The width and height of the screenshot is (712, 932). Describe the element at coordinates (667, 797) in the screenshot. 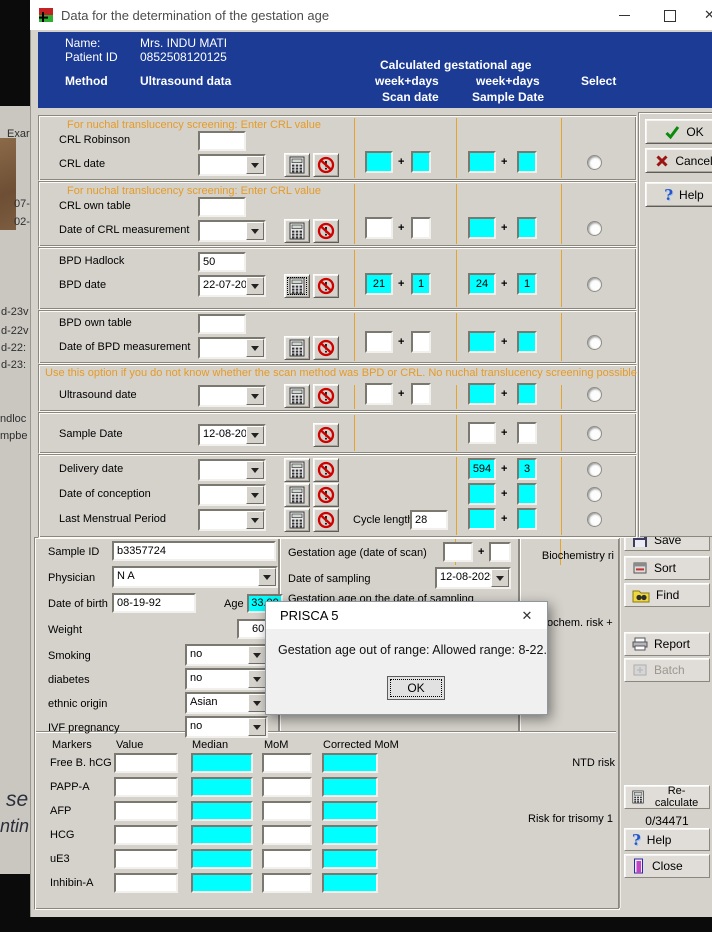

I see `recalculate-button: Re-calculate` at that location.